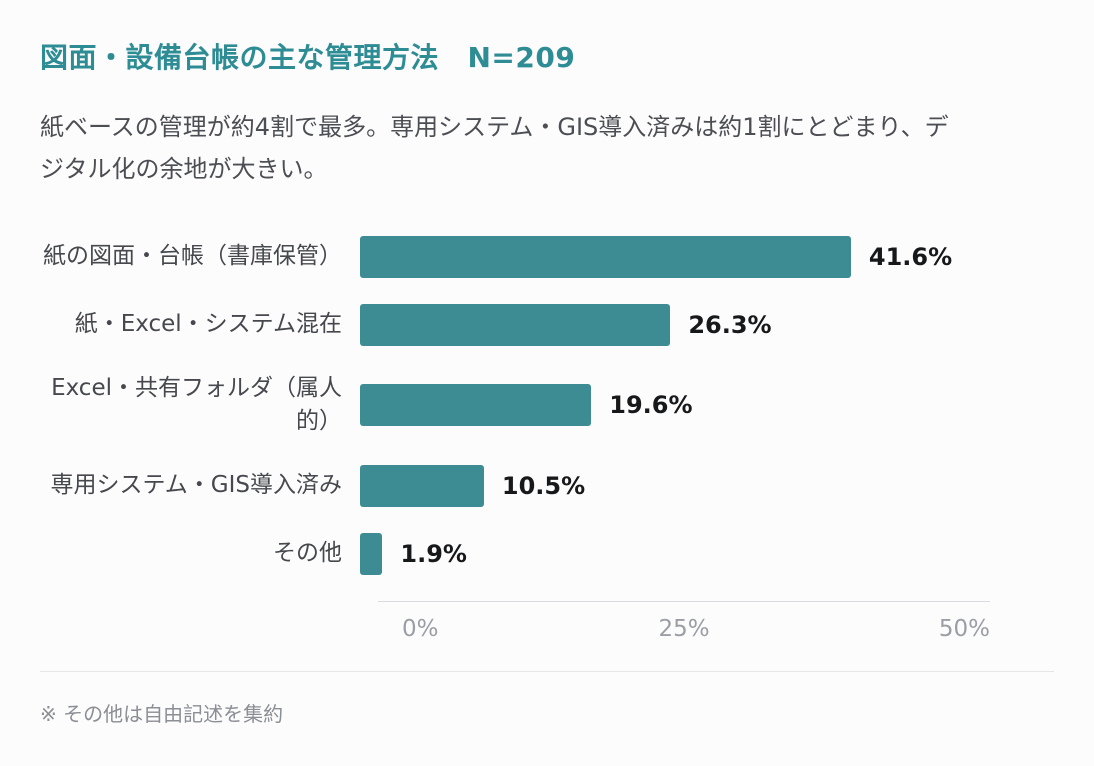 The image size is (1094, 766). Describe the element at coordinates (651, 405) in the screenshot. I see `bar-value: 19.6%` at that location.